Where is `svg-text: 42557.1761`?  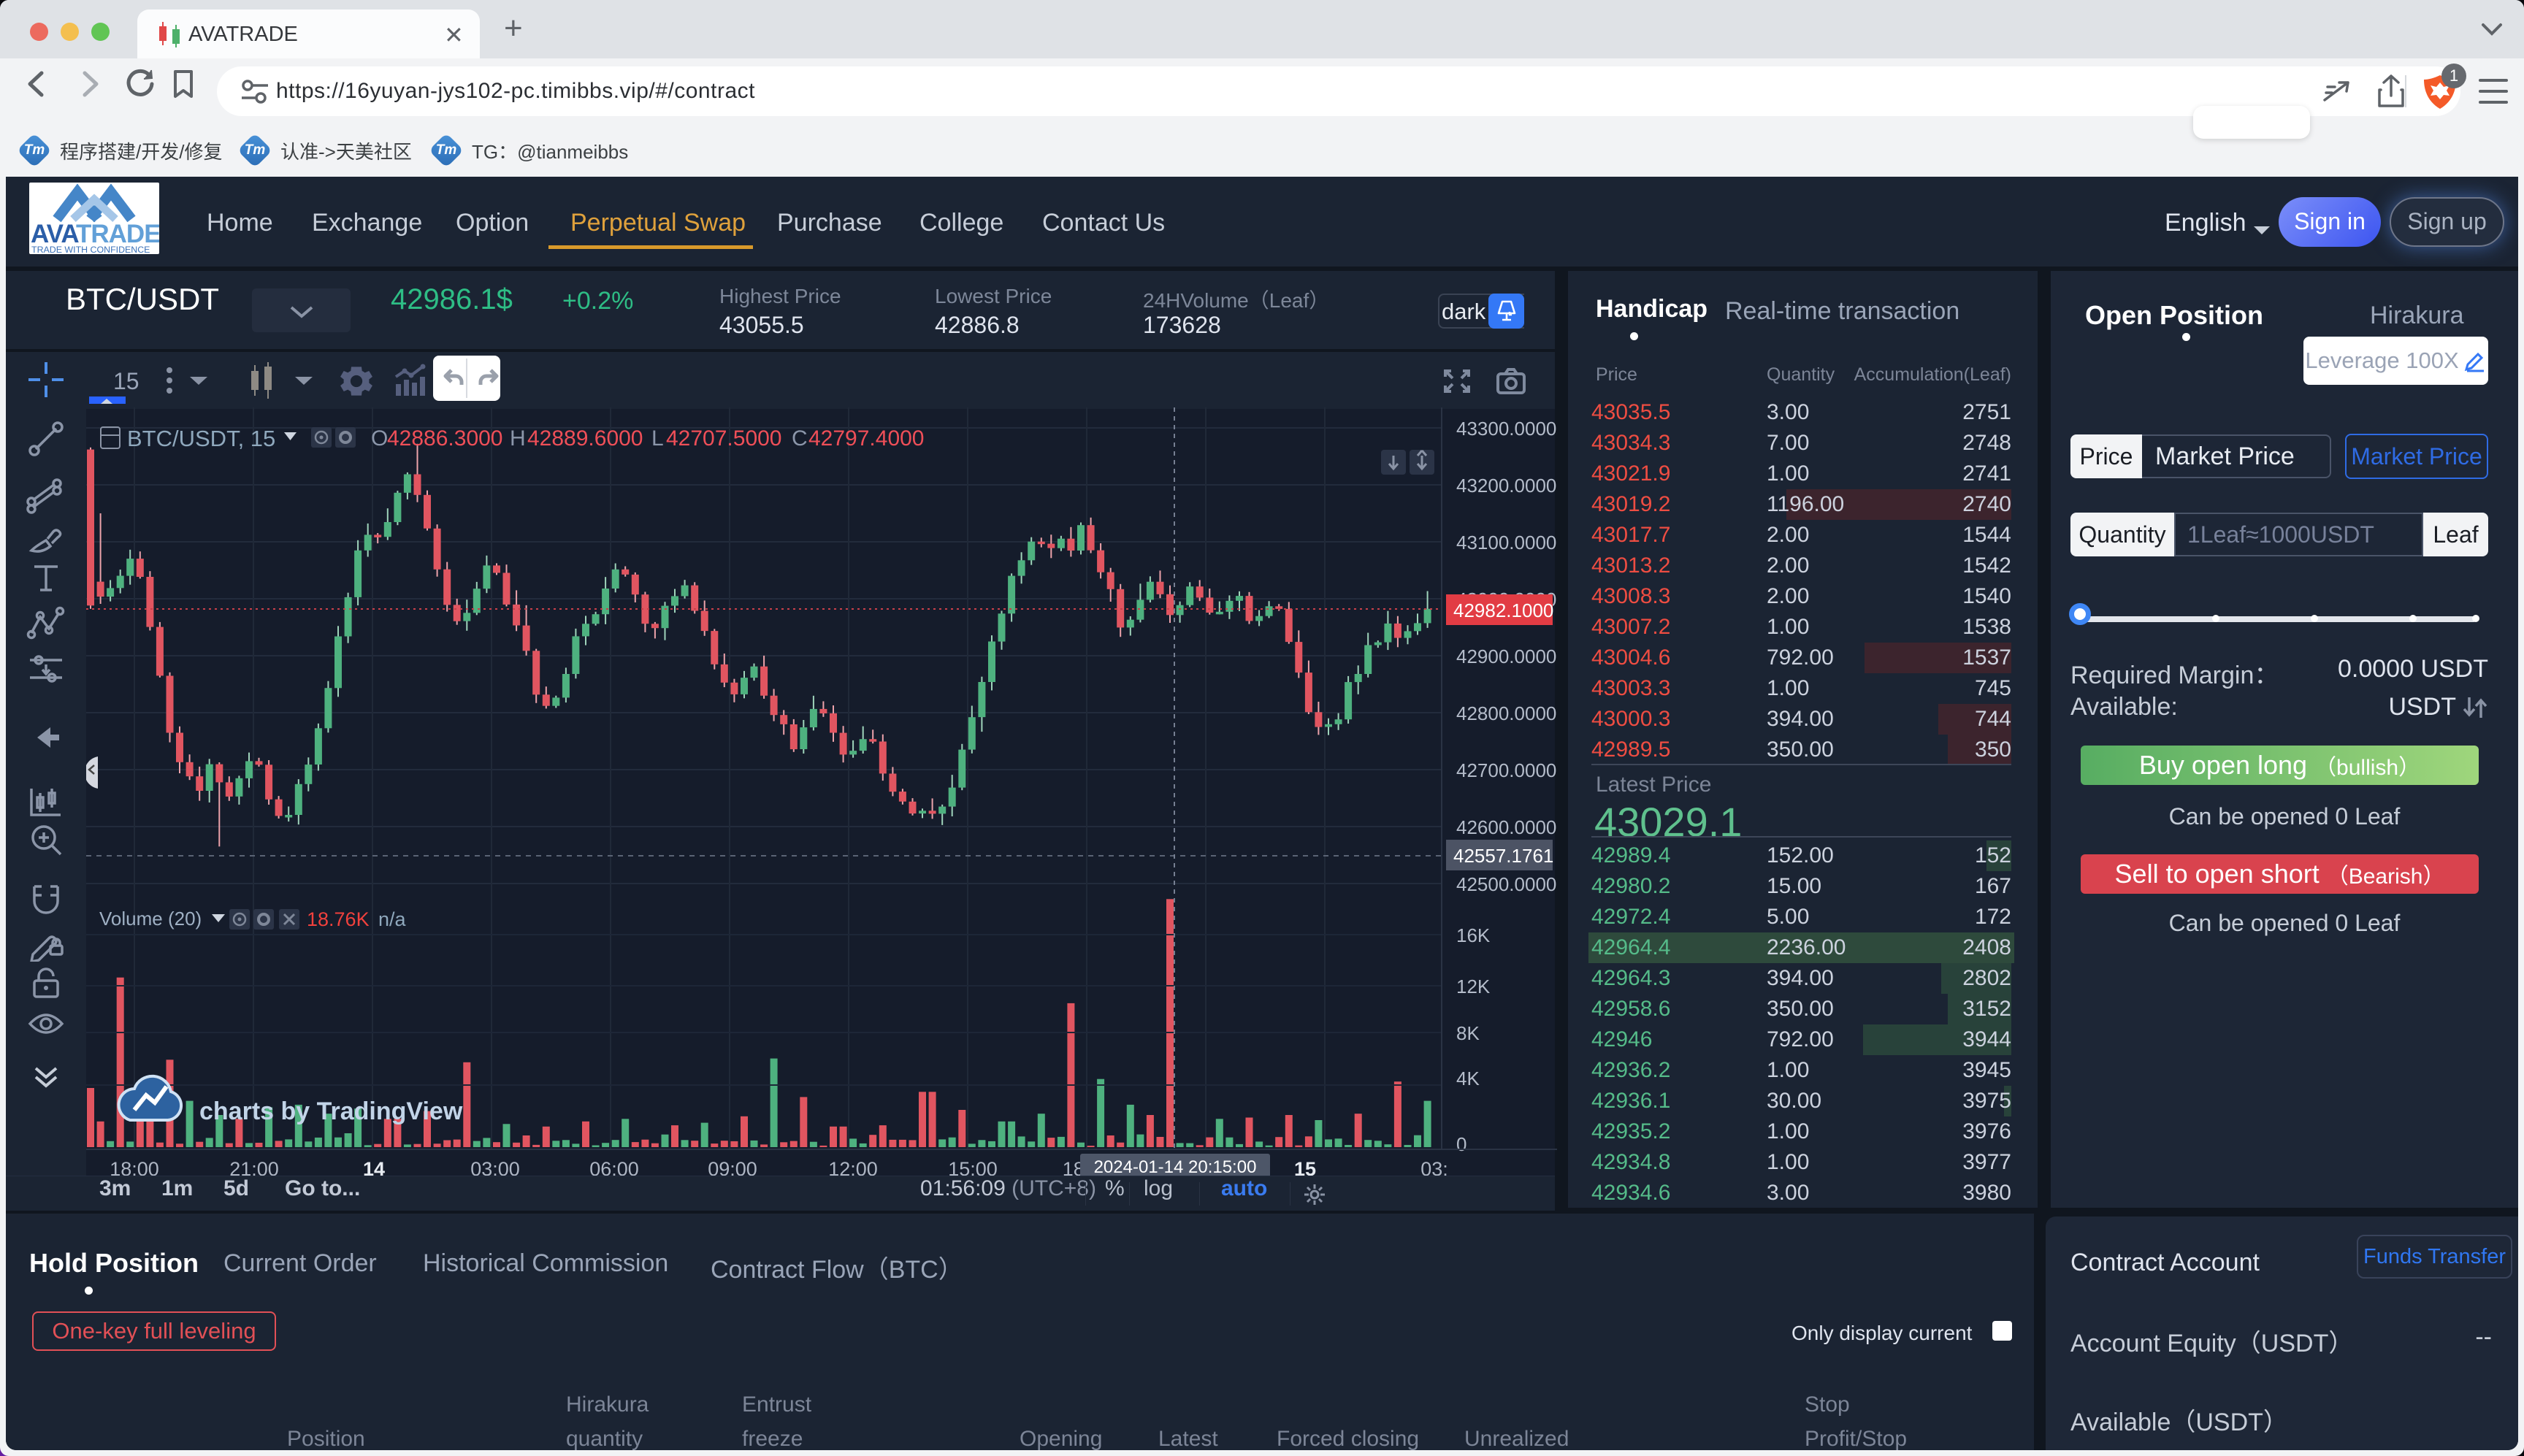 svg-text: 42557.1761 is located at coordinates (1503, 856).